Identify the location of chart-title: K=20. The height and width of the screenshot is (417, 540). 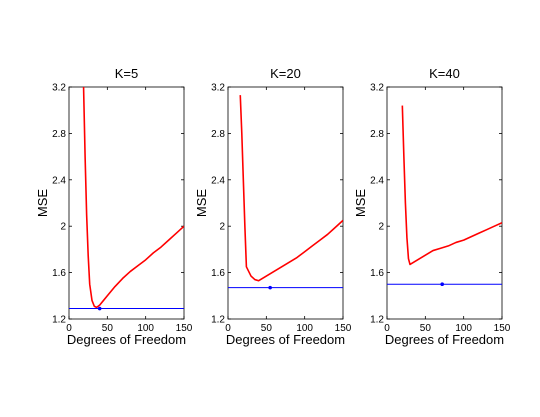
(285, 73).